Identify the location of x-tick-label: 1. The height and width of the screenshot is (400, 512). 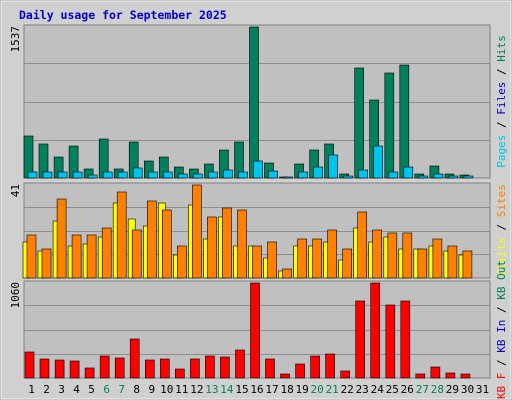
(31, 389).